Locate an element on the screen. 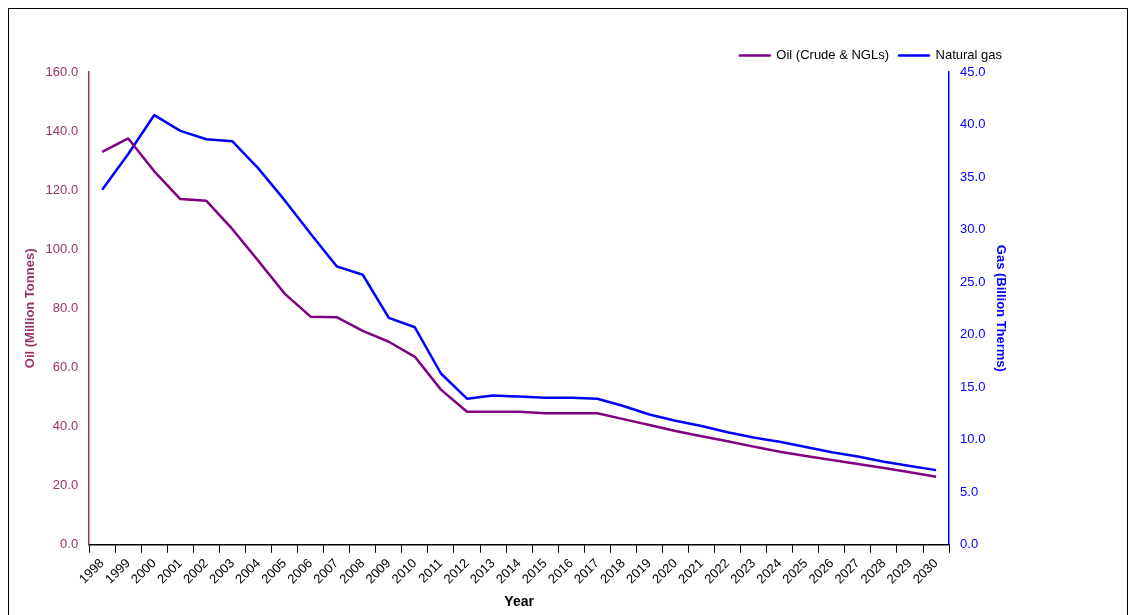 The height and width of the screenshot is (615, 1136). y-tick-label: 100.0 is located at coordinates (62, 248).